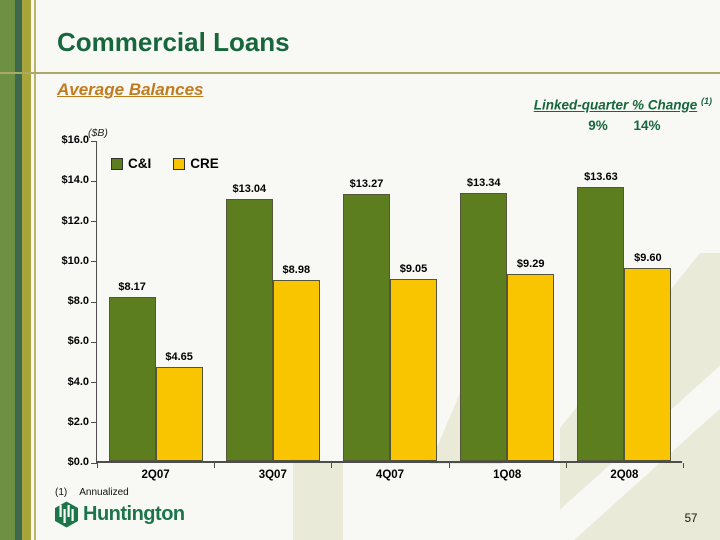  Describe the element at coordinates (78, 301) in the screenshot. I see `y-axis-tick-label: $8.0` at that location.